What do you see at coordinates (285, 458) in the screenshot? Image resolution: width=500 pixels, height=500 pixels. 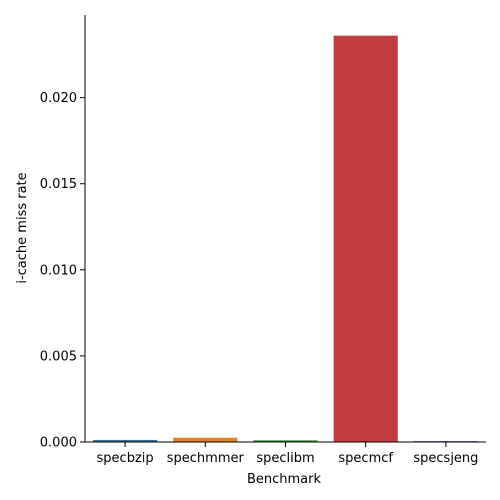 I see `x-tick-label: speclibm` at bounding box center [285, 458].